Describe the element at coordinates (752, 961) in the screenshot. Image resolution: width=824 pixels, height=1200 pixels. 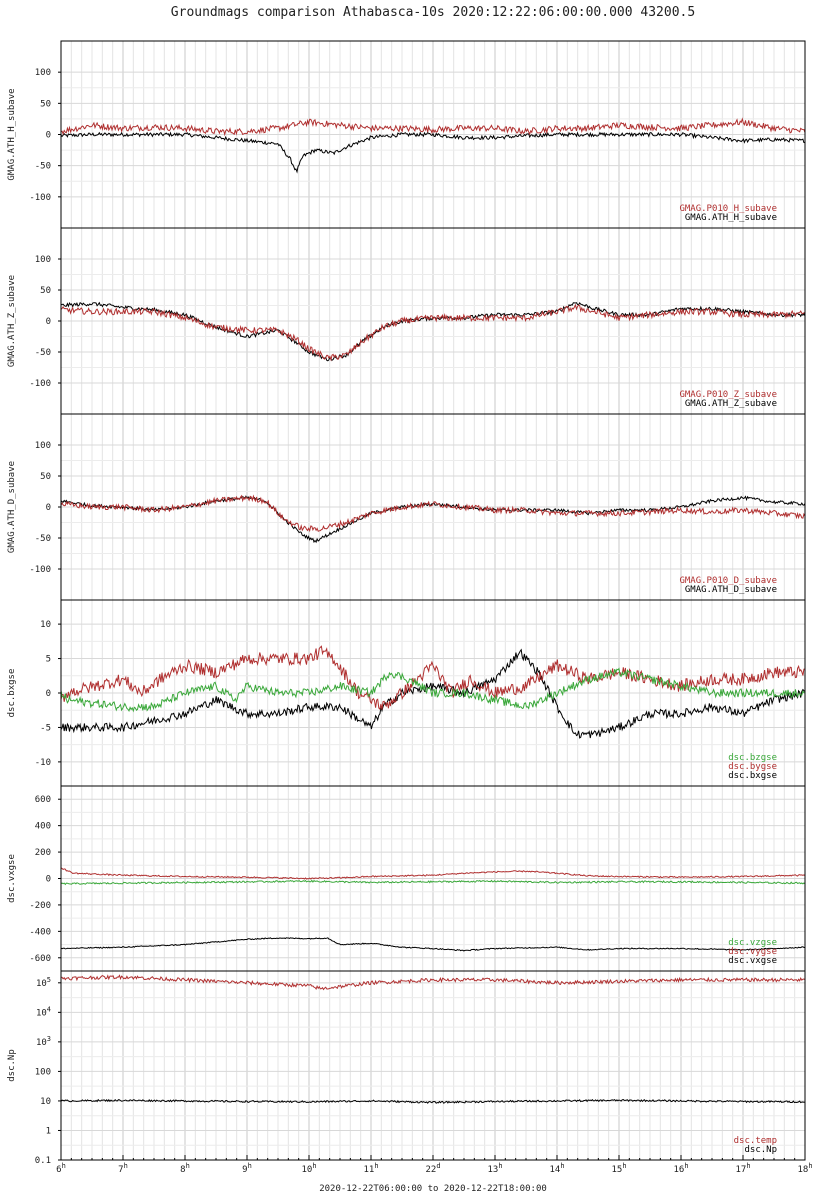
I see `legend-entry: dsc.vxgse` at that location.